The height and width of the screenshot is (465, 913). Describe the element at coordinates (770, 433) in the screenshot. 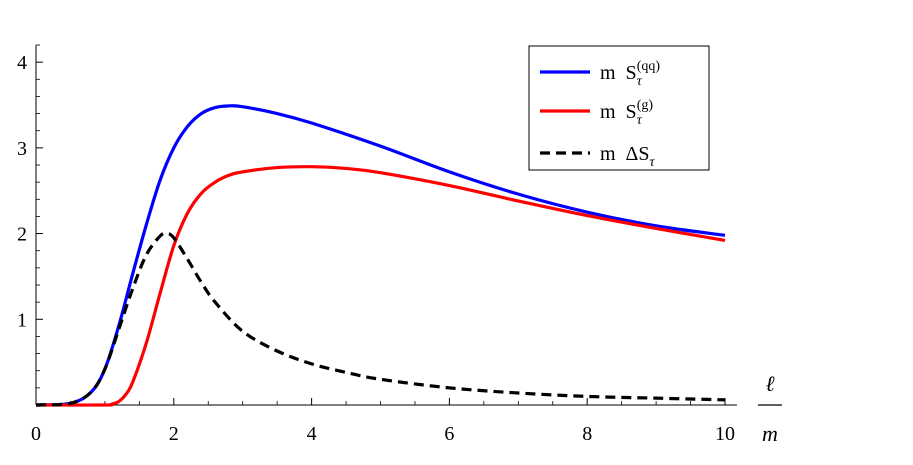

I see `x-axis-label-denominator: m` at that location.